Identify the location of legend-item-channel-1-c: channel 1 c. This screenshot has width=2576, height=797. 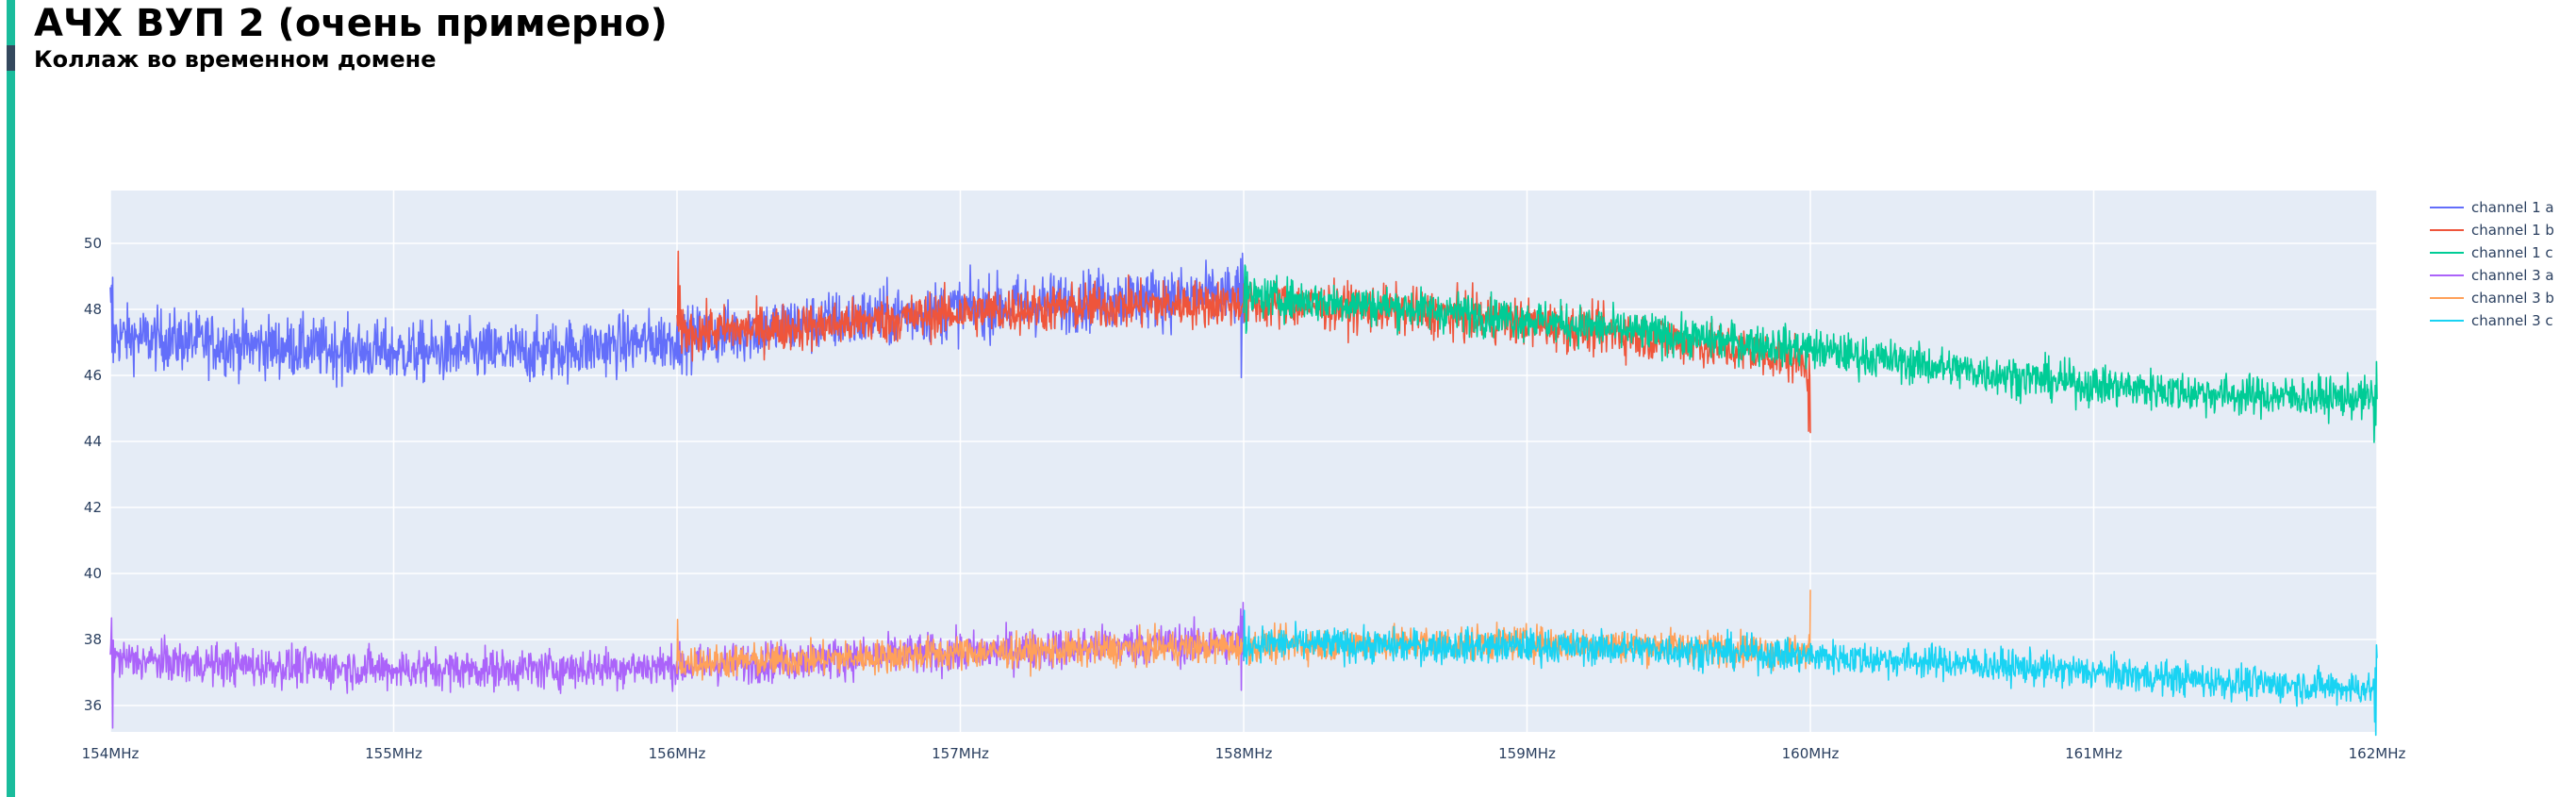
(2491, 252).